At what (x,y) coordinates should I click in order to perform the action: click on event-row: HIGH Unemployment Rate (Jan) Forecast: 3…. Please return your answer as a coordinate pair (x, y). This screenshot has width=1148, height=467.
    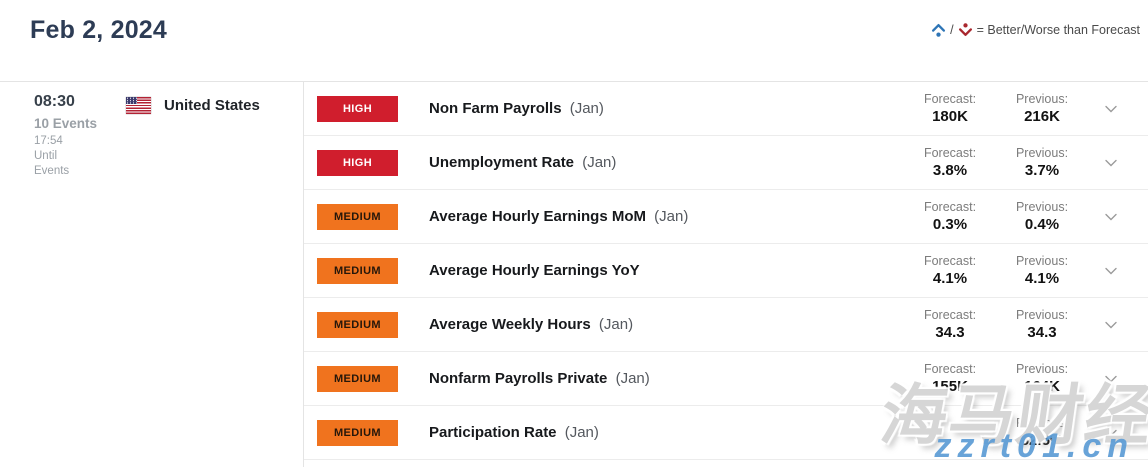
    Looking at the image, I should click on (726, 163).